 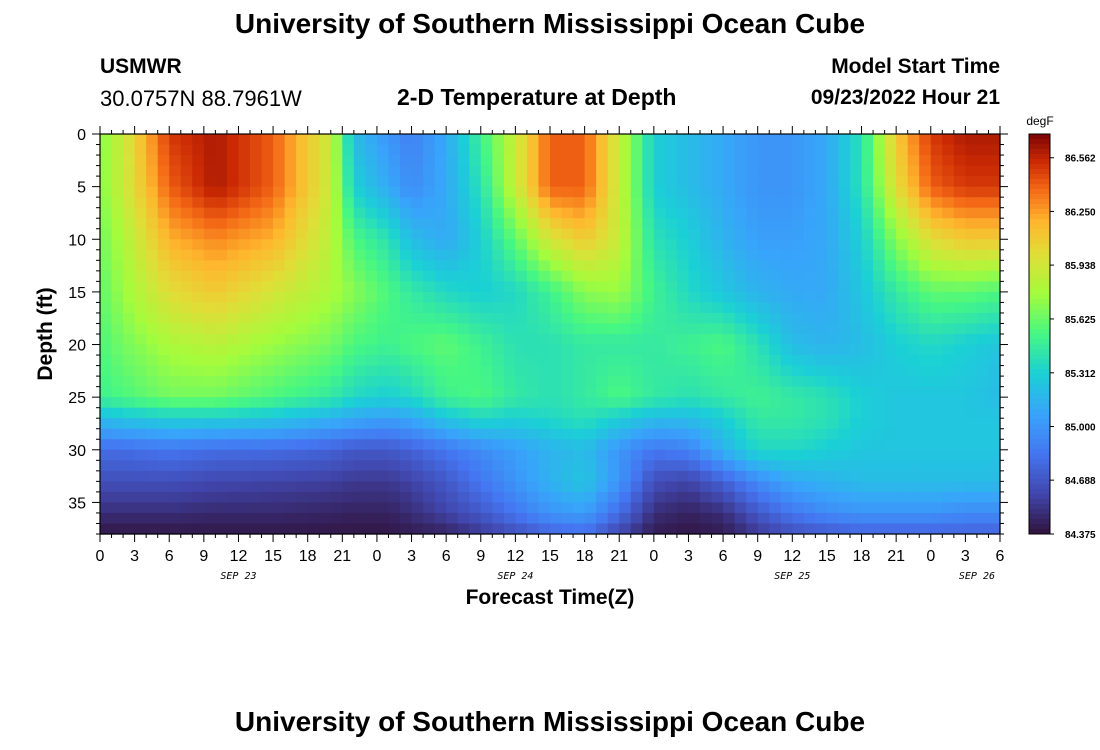 What do you see at coordinates (653, 556) in the screenshot?
I see `x-tick-label: 0` at bounding box center [653, 556].